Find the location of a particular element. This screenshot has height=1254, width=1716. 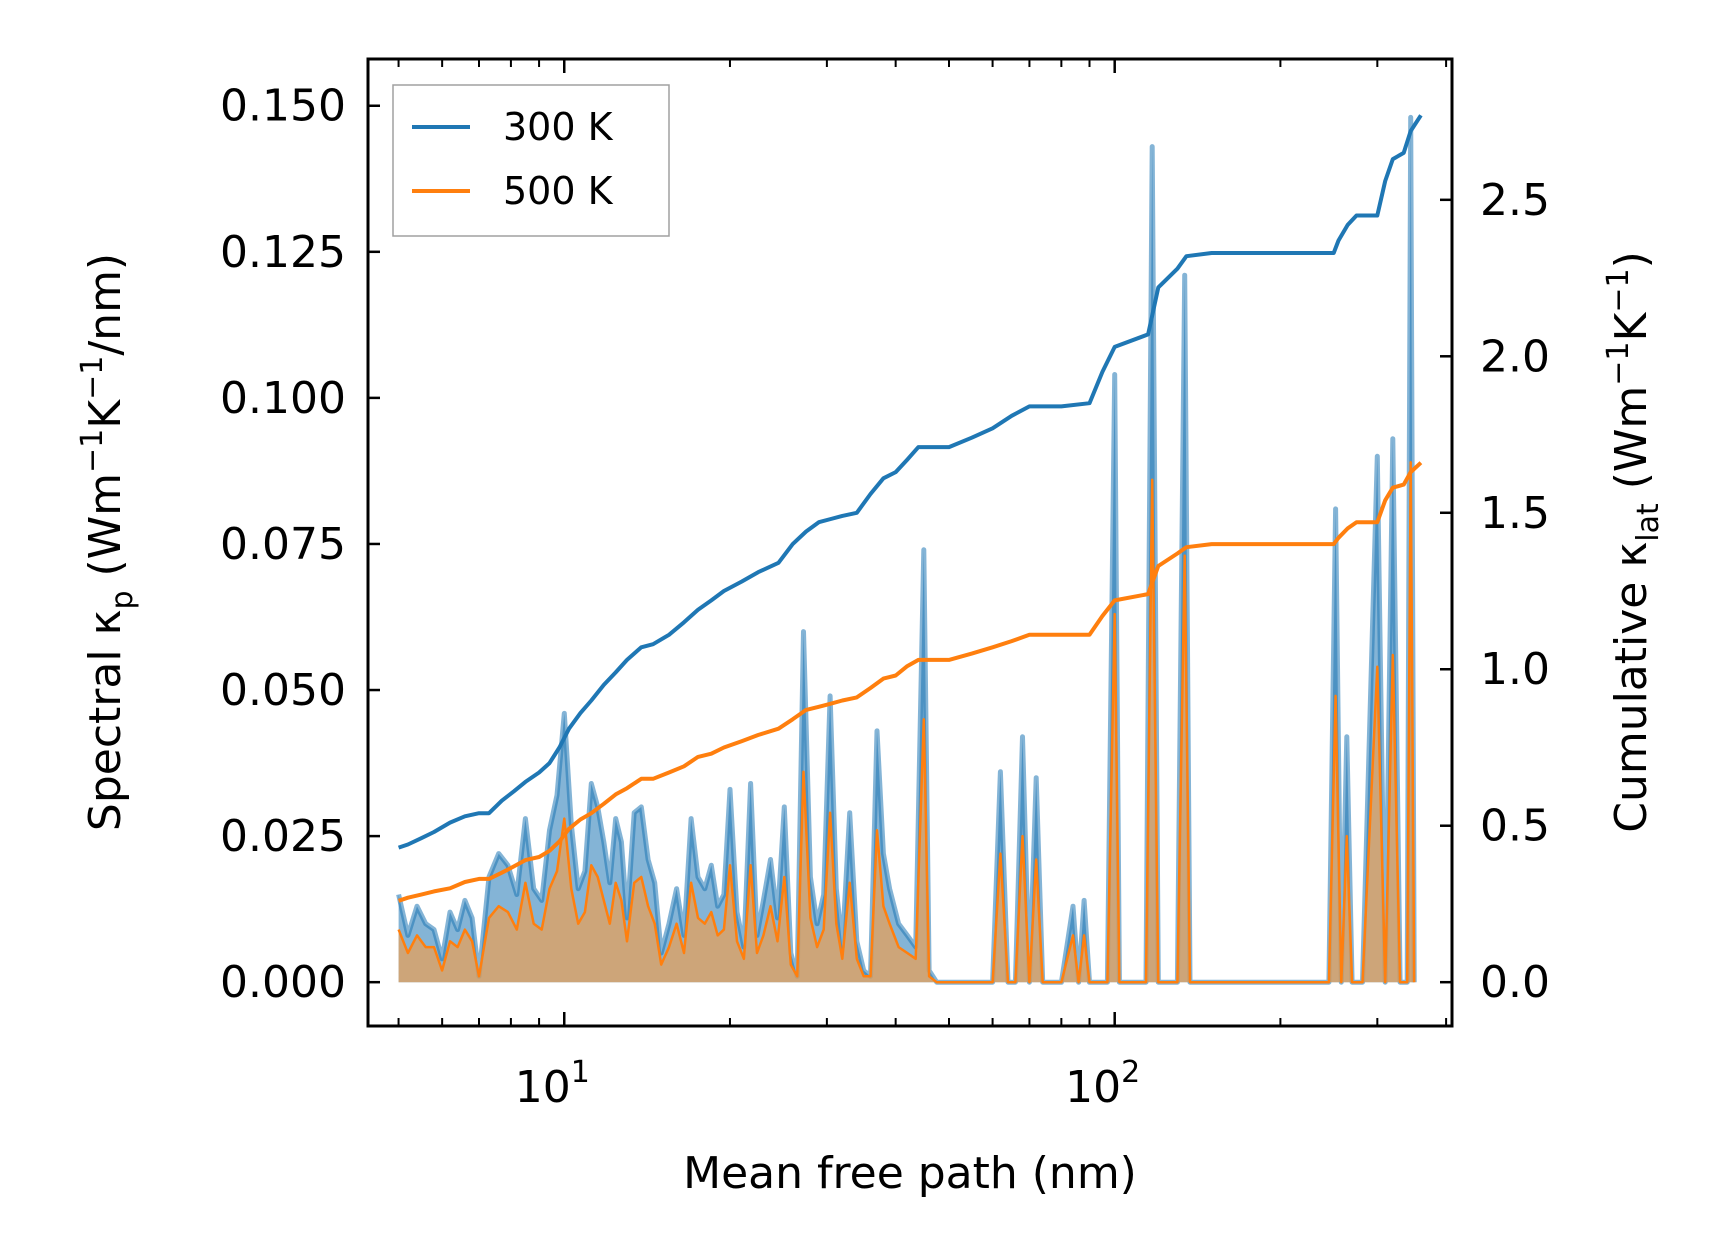

y-right-tick-label: 2.5 is located at coordinates (1515, 200).